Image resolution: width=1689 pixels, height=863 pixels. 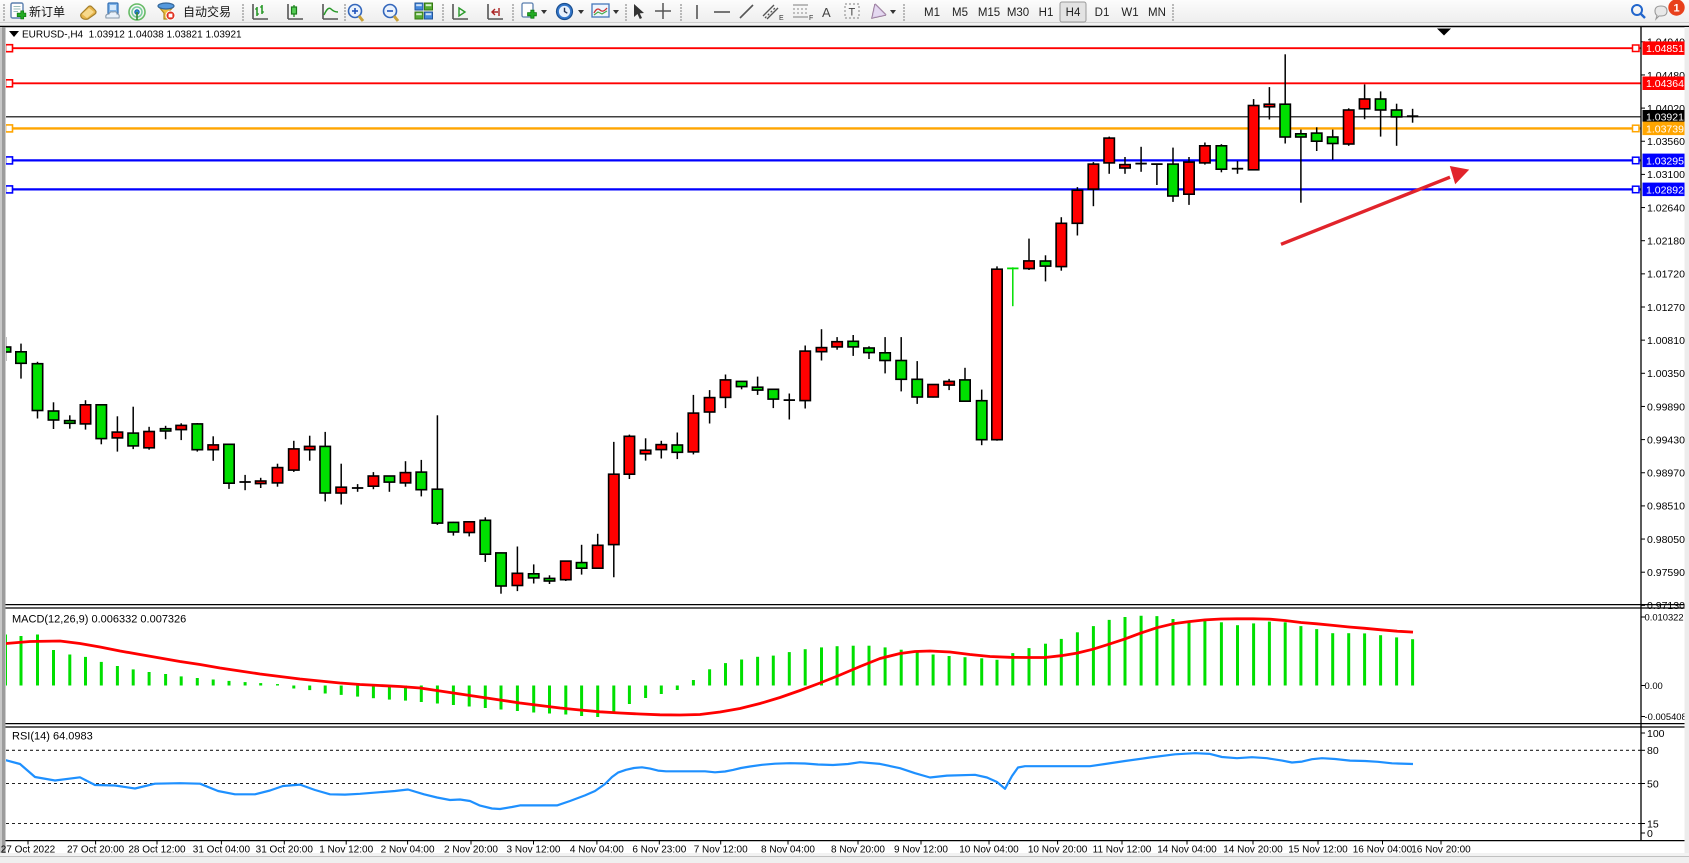 I want to click on svg-text: 6 Nov 23:00, so click(x=659, y=849).